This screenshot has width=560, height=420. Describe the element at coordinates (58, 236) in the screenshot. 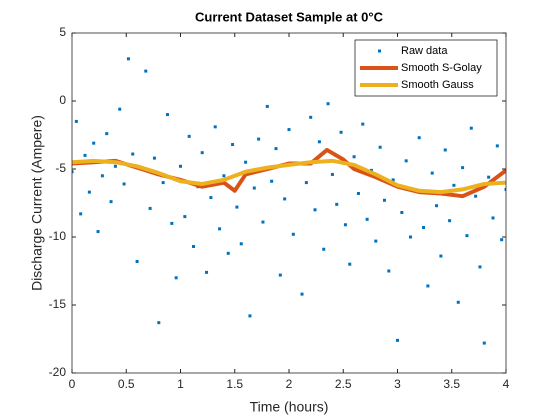

I see `y-tick-label: -10` at that location.